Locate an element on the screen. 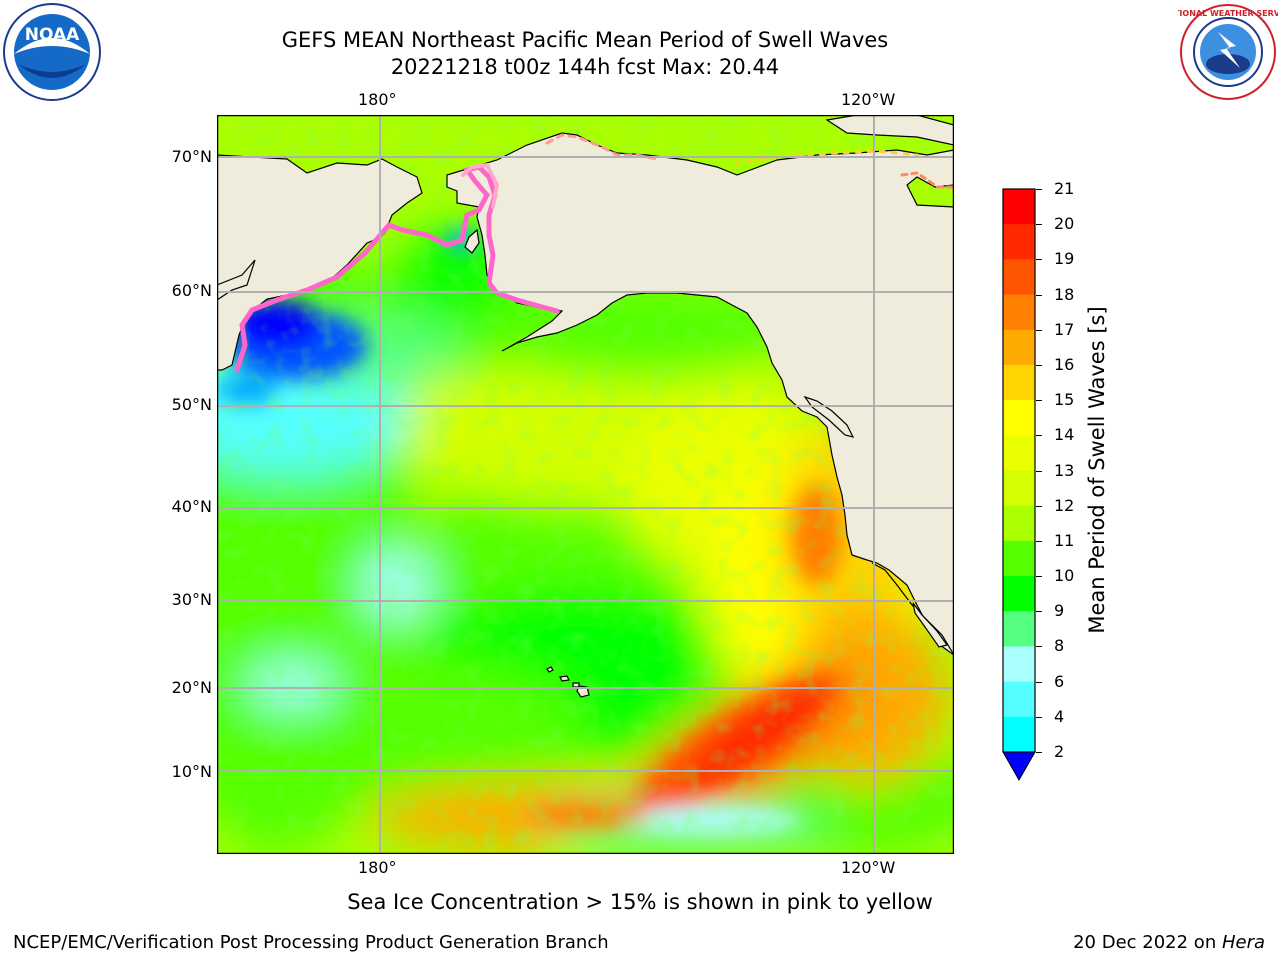 The width and height of the screenshot is (1280, 960). nws-logo-text: NATIONAL WEATHER SERVICE is located at coordinates (1228, 13).